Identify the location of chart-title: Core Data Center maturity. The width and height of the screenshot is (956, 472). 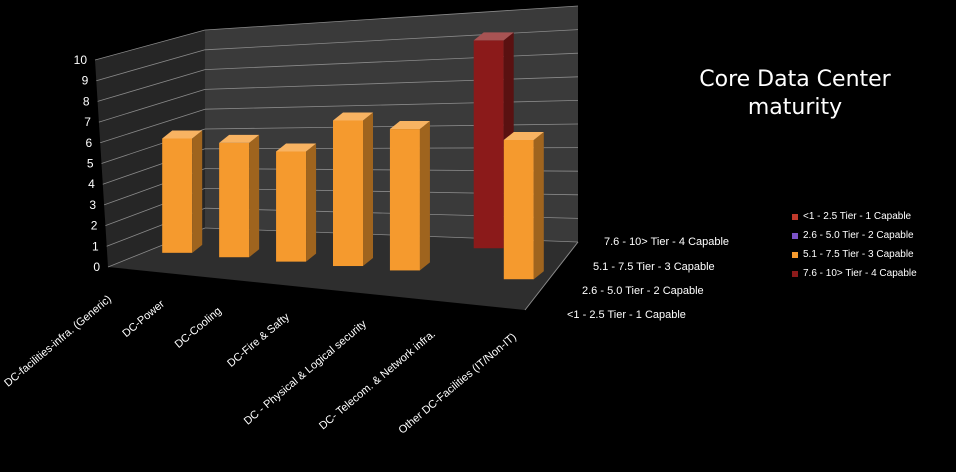
(795, 94).